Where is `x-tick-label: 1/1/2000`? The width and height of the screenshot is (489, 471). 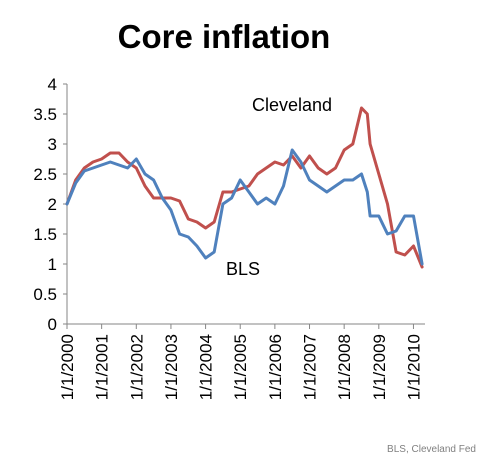
x-tick-label: 1/1/2000 is located at coordinates (67, 367).